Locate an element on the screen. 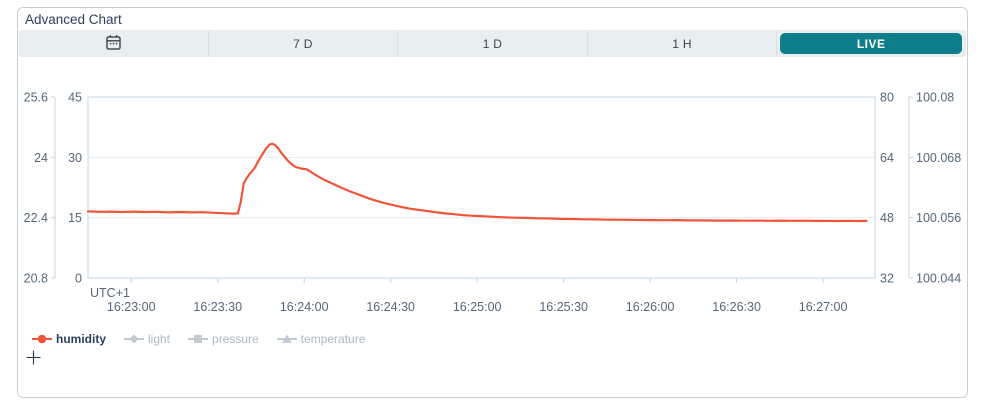 This screenshot has height=414, width=989. y-tick-label-light-axis: 15 is located at coordinates (75, 218).